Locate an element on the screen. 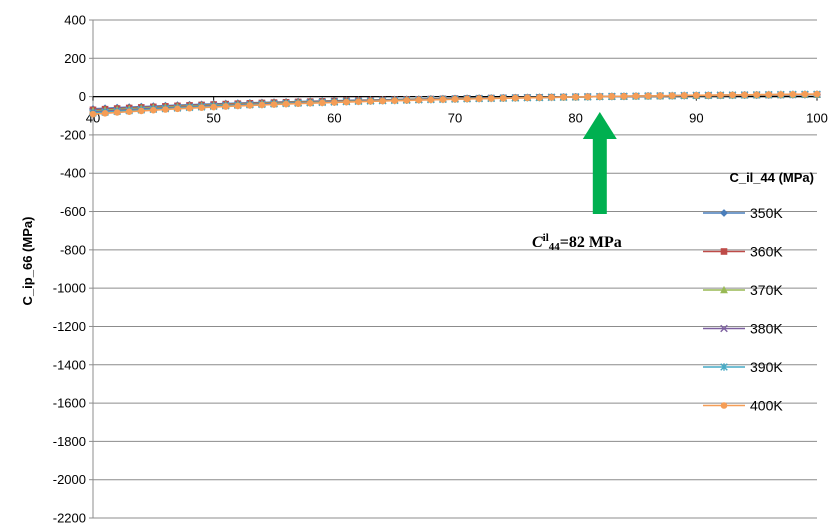 Image resolution: width=835 pixels, height=526 pixels. y-tick-label: -600 is located at coordinates (73, 211).